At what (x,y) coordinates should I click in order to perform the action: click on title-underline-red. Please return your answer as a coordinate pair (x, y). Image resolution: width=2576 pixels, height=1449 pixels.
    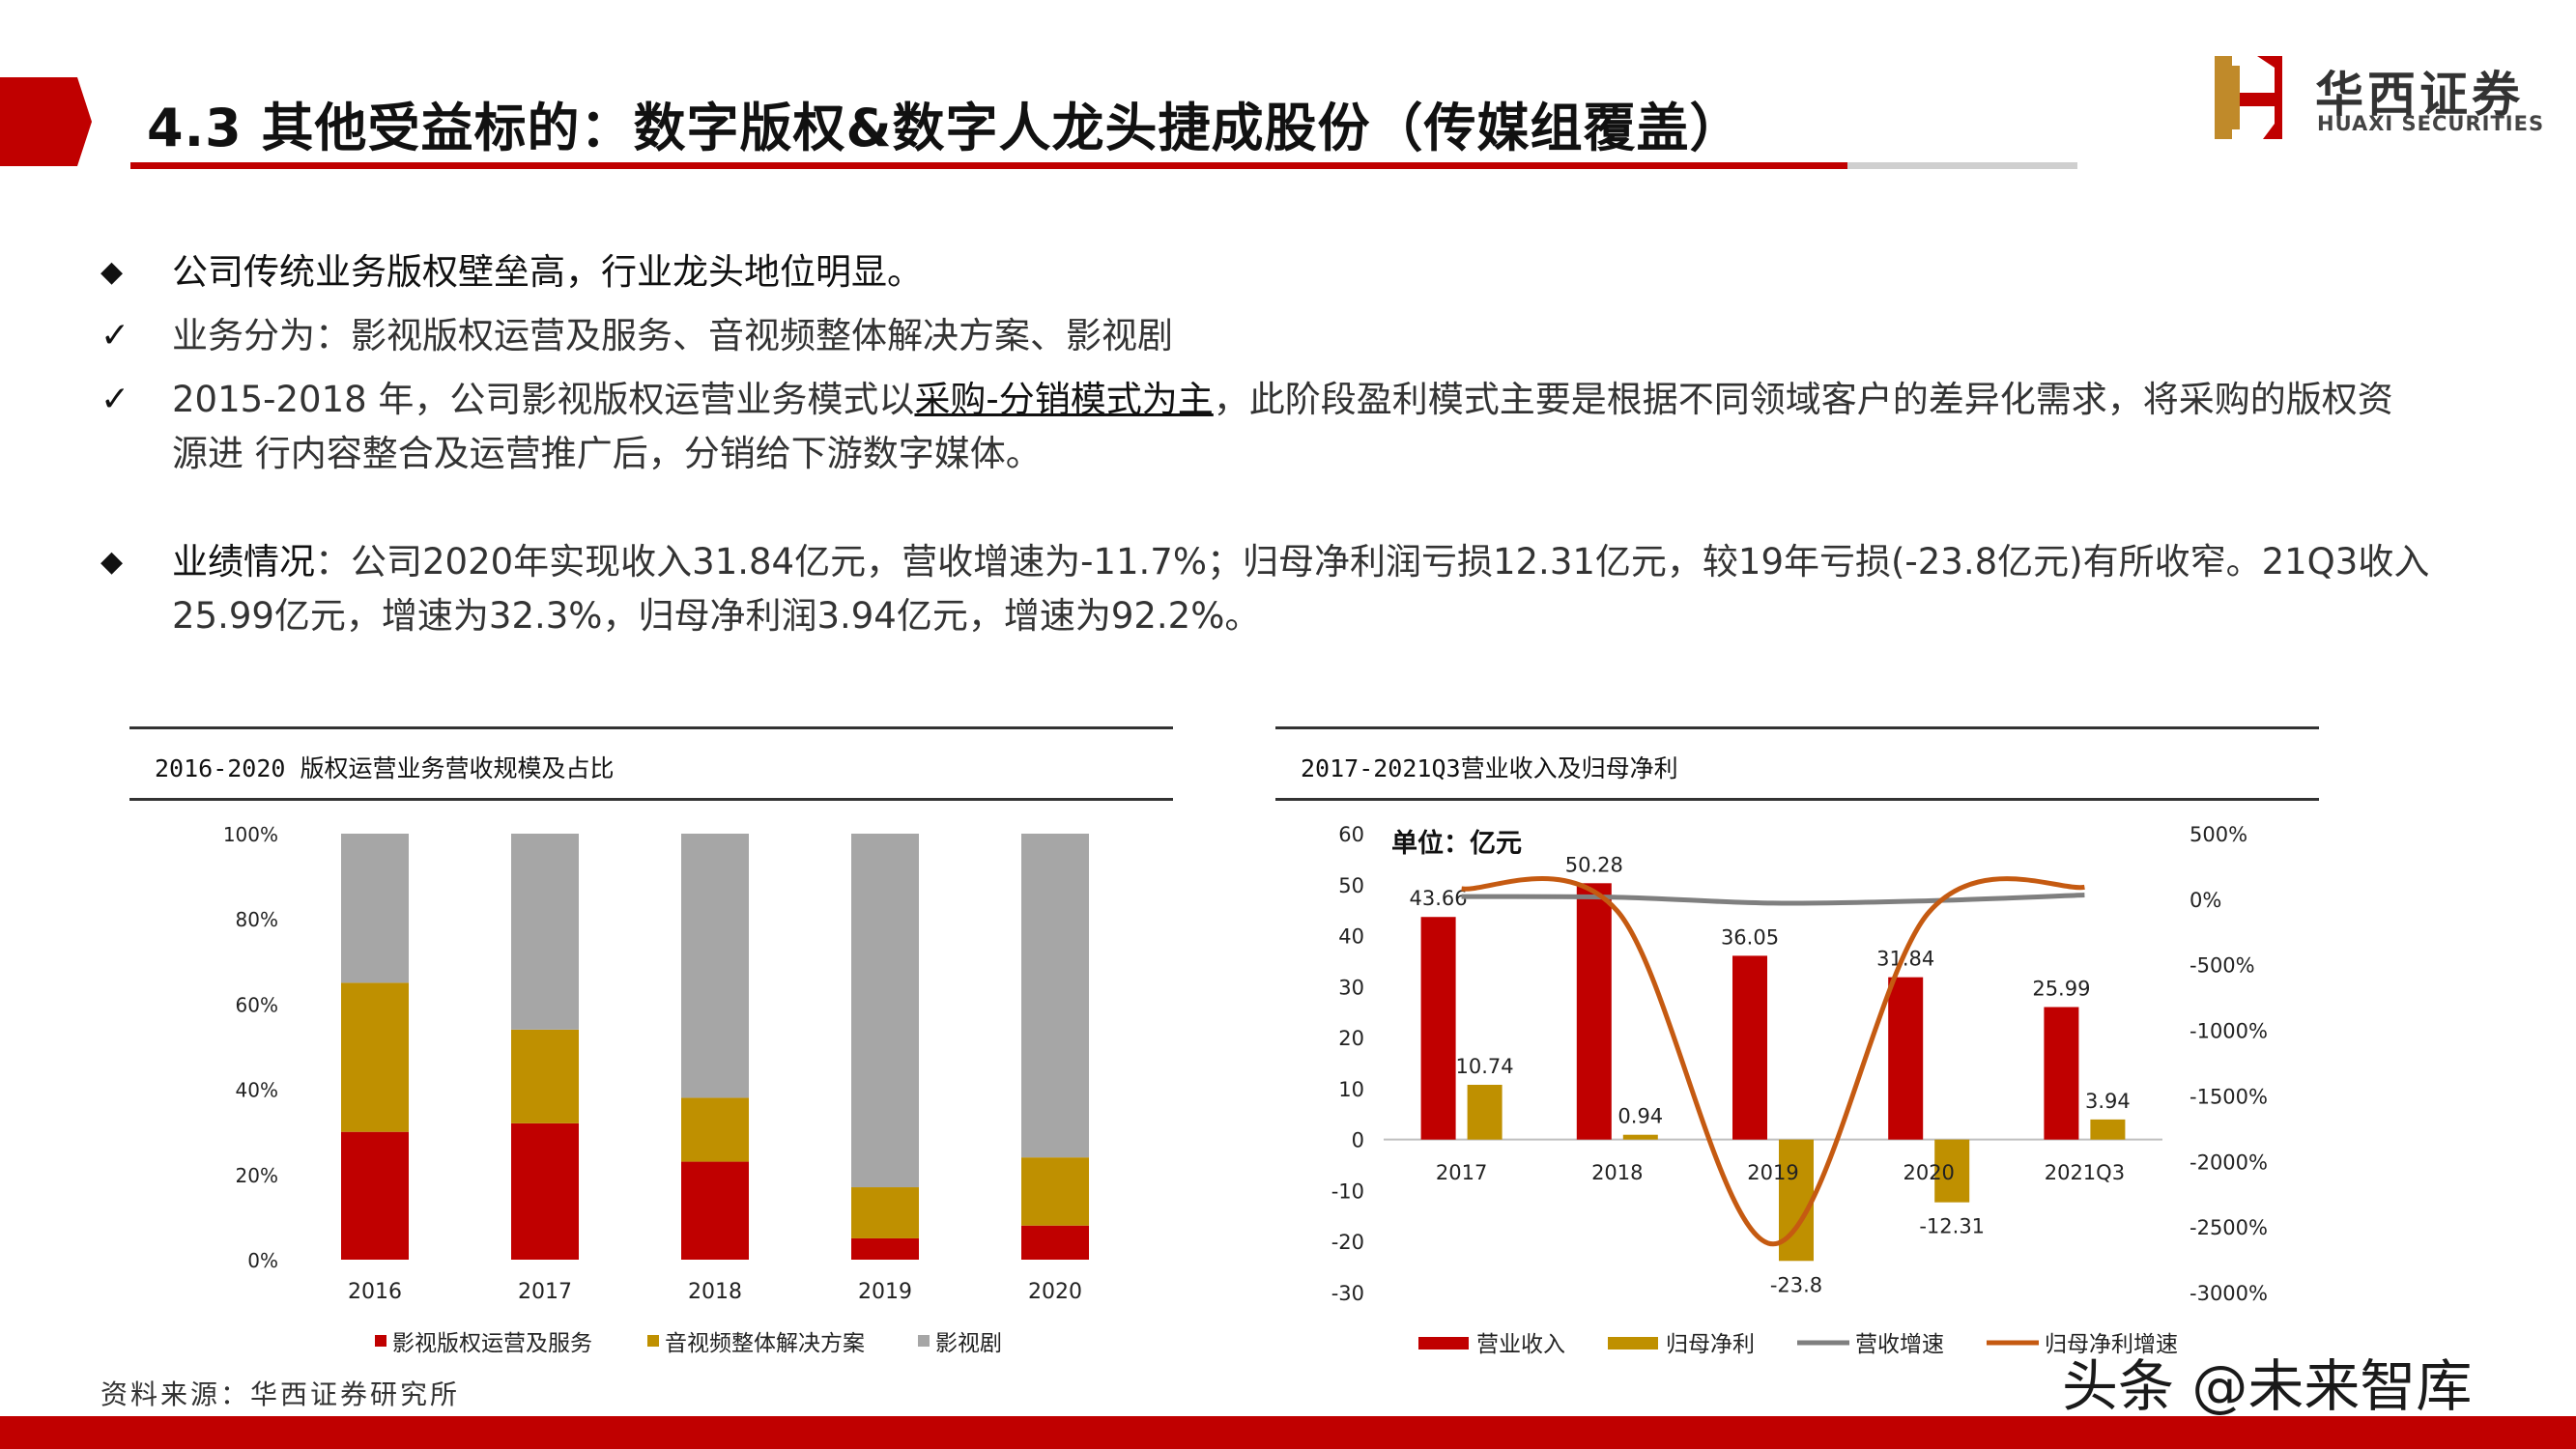
    Looking at the image, I should click on (989, 165).